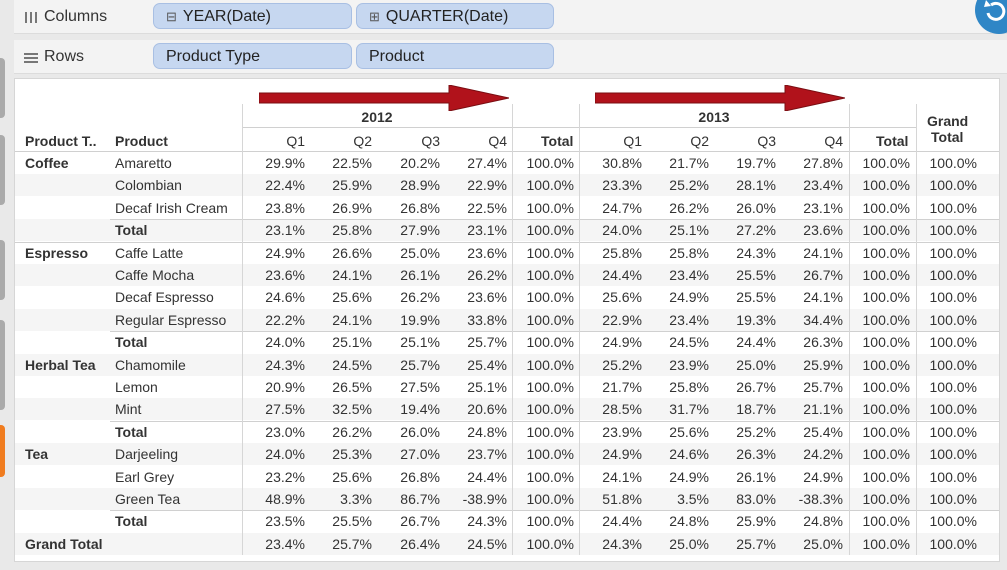 This screenshot has width=1007, height=570. I want to click on table-cell: 27.9%, so click(420, 230).